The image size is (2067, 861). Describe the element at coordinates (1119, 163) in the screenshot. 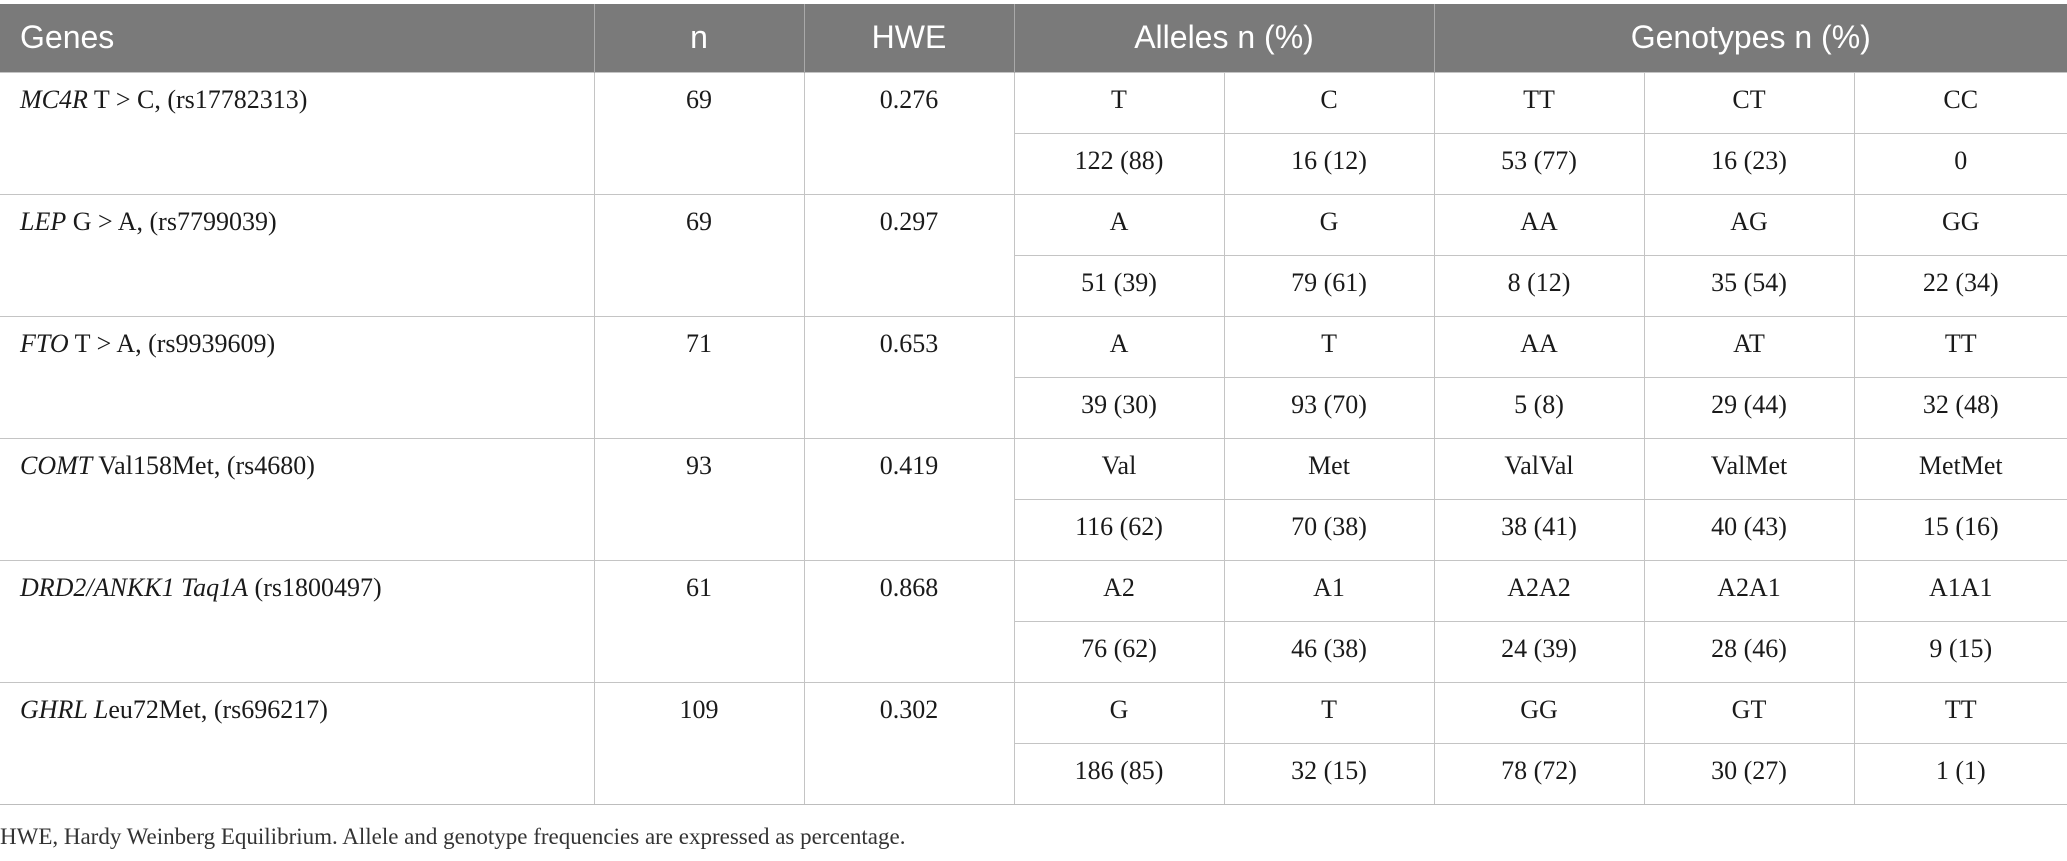

I see `allele-value-cell: 122 (88)` at that location.